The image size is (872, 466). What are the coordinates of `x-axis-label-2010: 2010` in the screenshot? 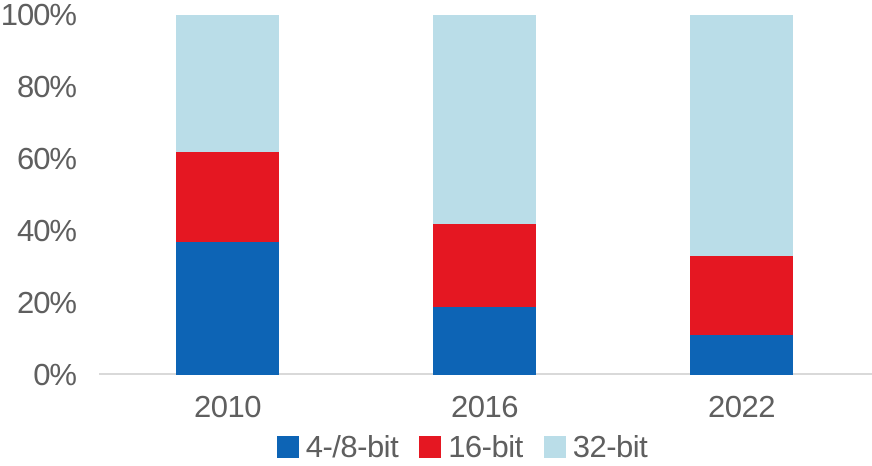 It's located at (227, 406).